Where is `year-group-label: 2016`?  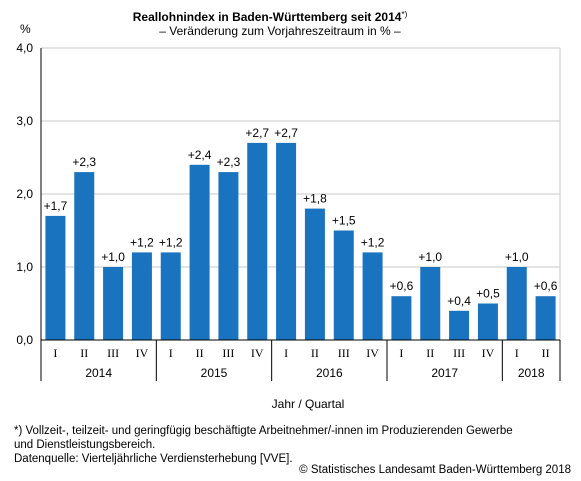
year-group-label: 2016 is located at coordinates (329, 373).